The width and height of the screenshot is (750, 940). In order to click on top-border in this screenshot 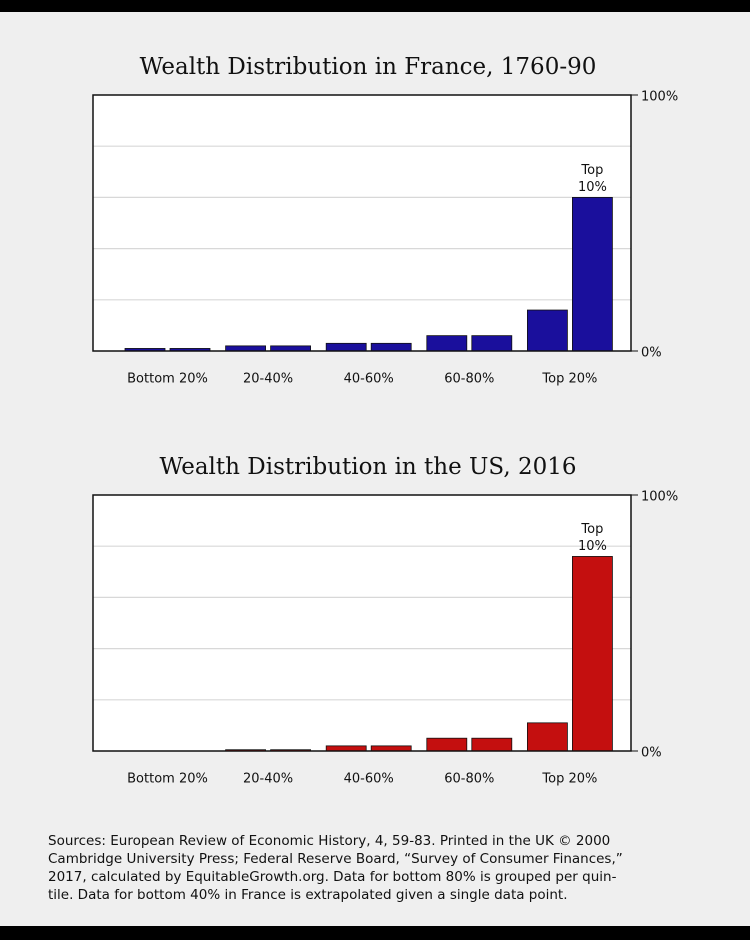, I will do `click(375, 6)`.